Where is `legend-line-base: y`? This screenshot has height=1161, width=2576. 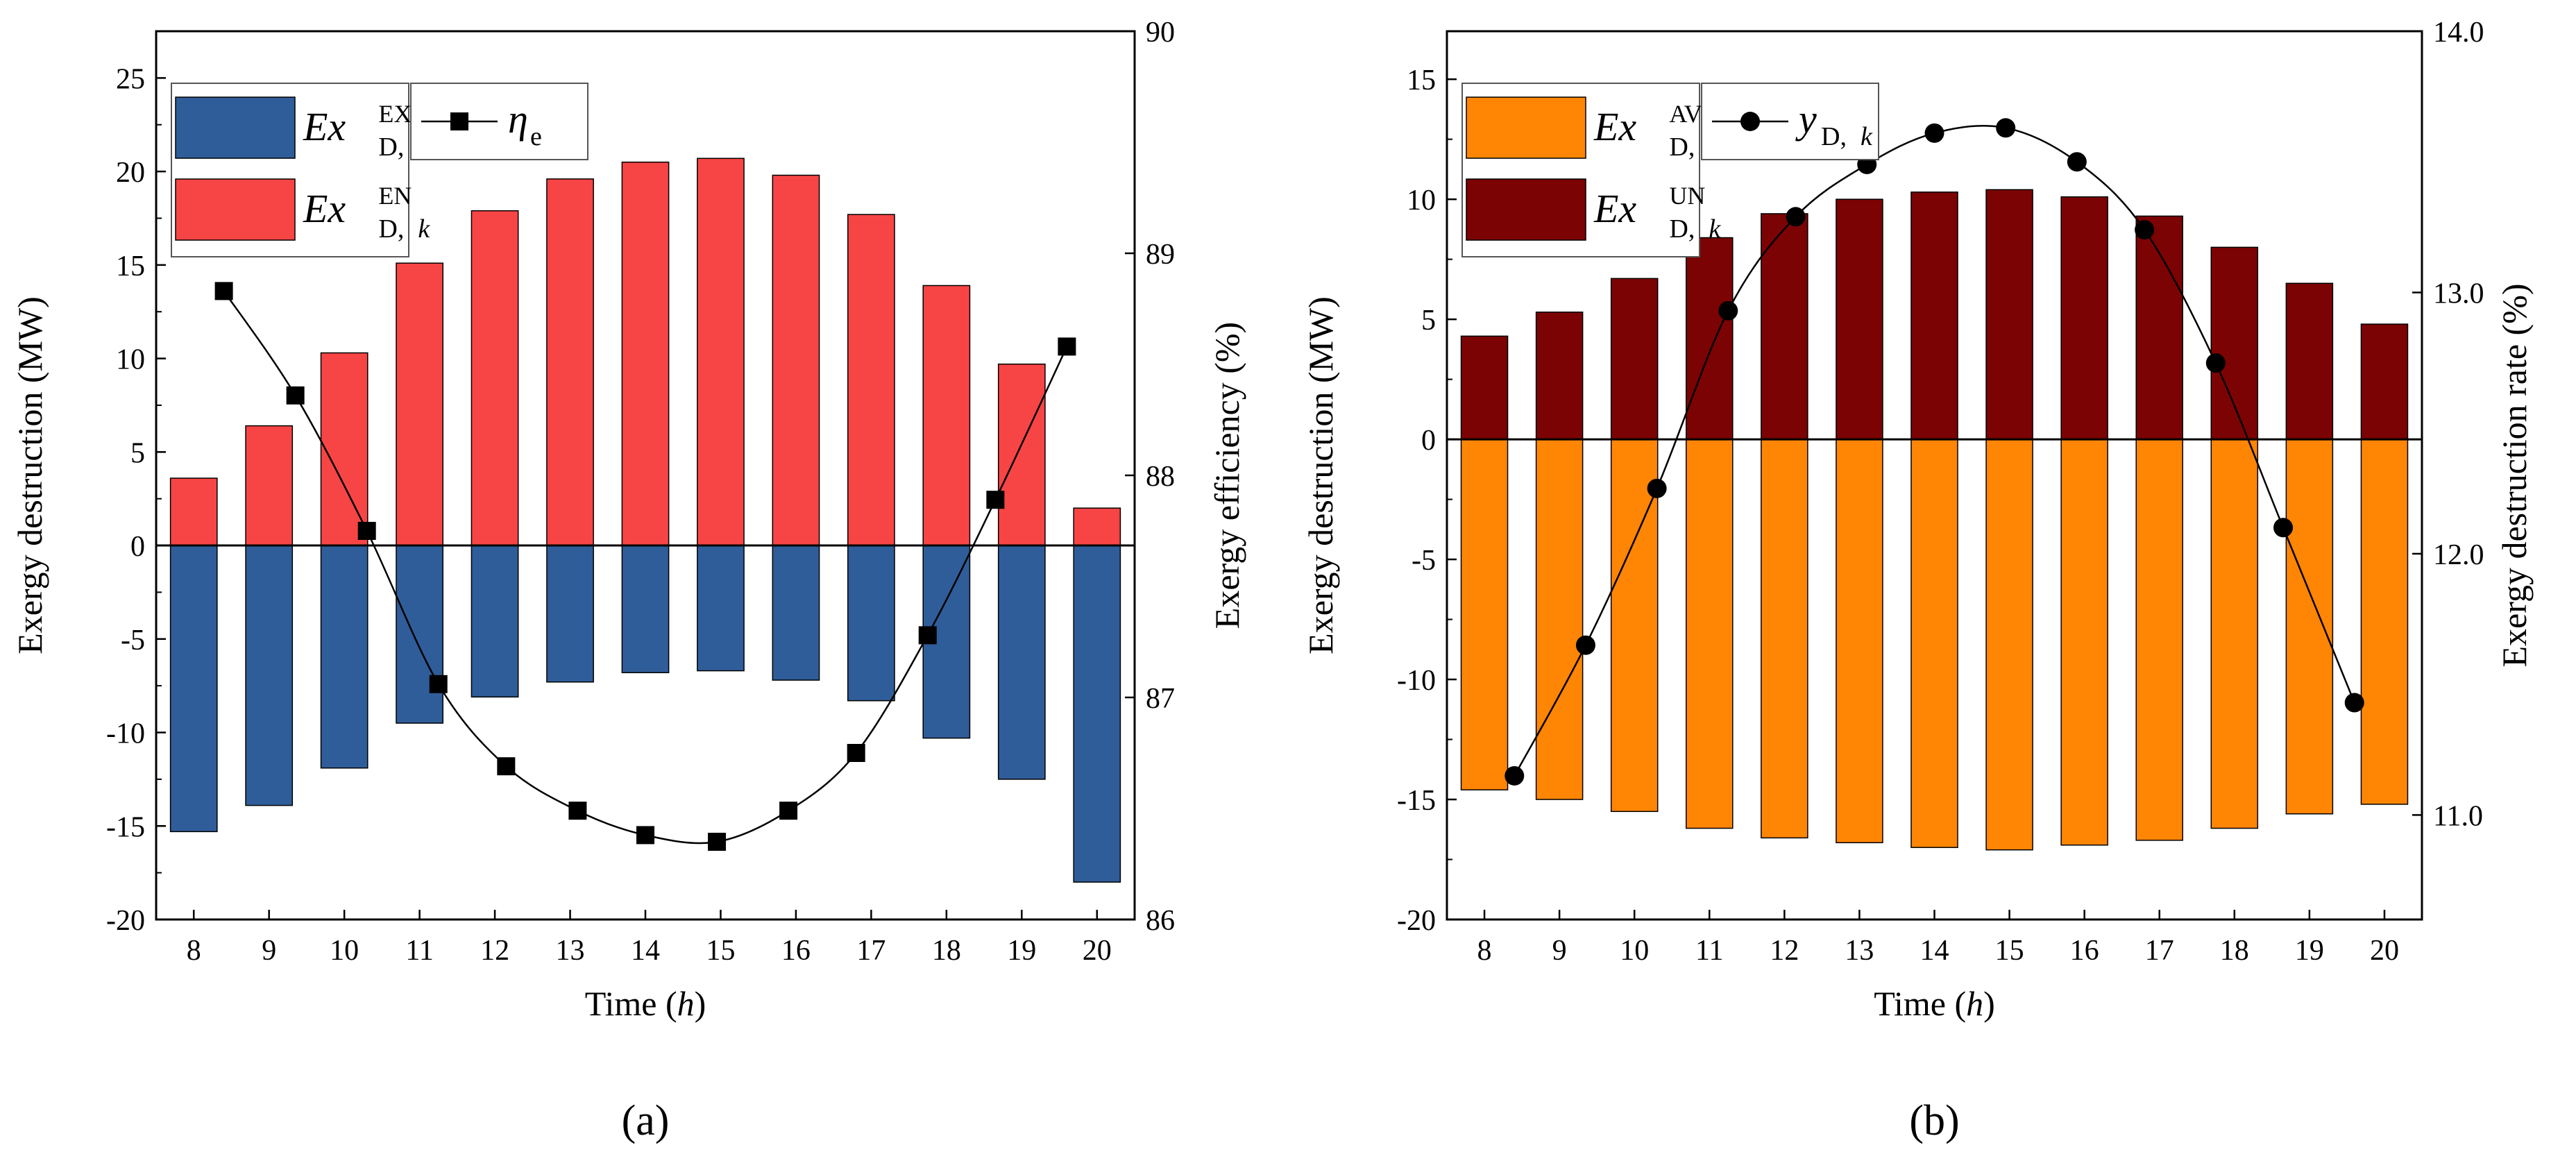
legend-line-base: y is located at coordinates (1806, 119).